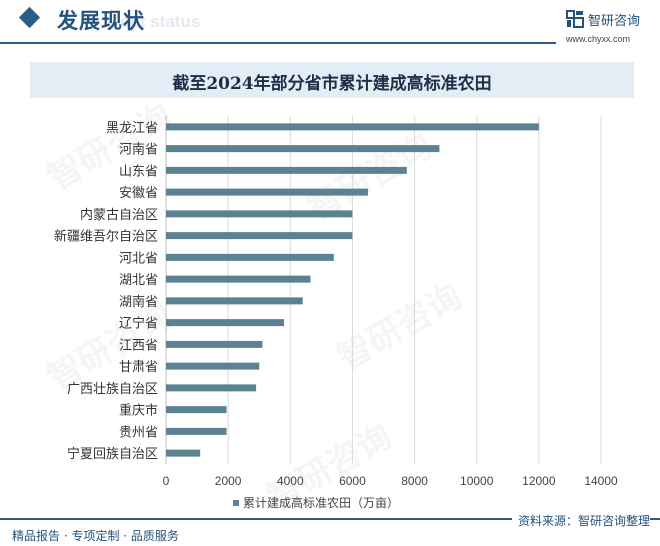 The height and width of the screenshot is (546, 660). Describe the element at coordinates (138, 171) in the screenshot. I see `category-label: 山东省` at that location.